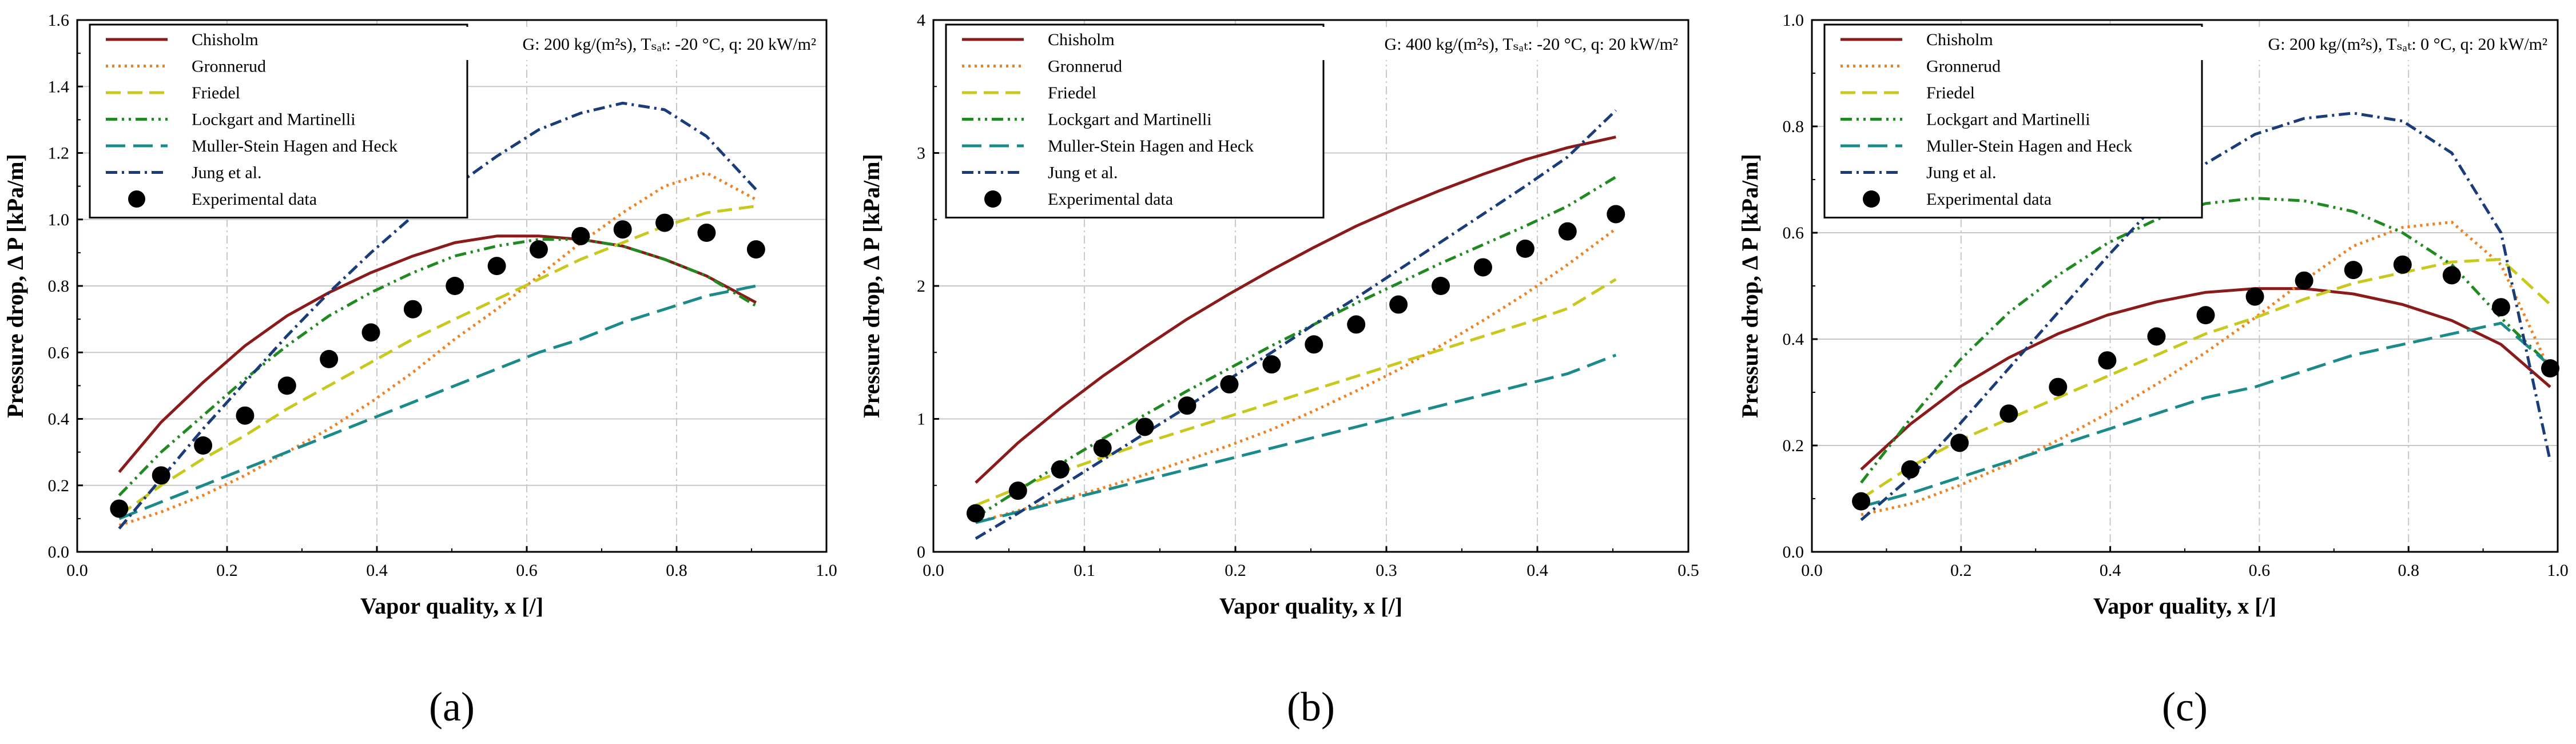 The width and height of the screenshot is (2576, 744). What do you see at coordinates (1072, 92) in the screenshot?
I see `chart-b-legend-label: Friedel` at bounding box center [1072, 92].